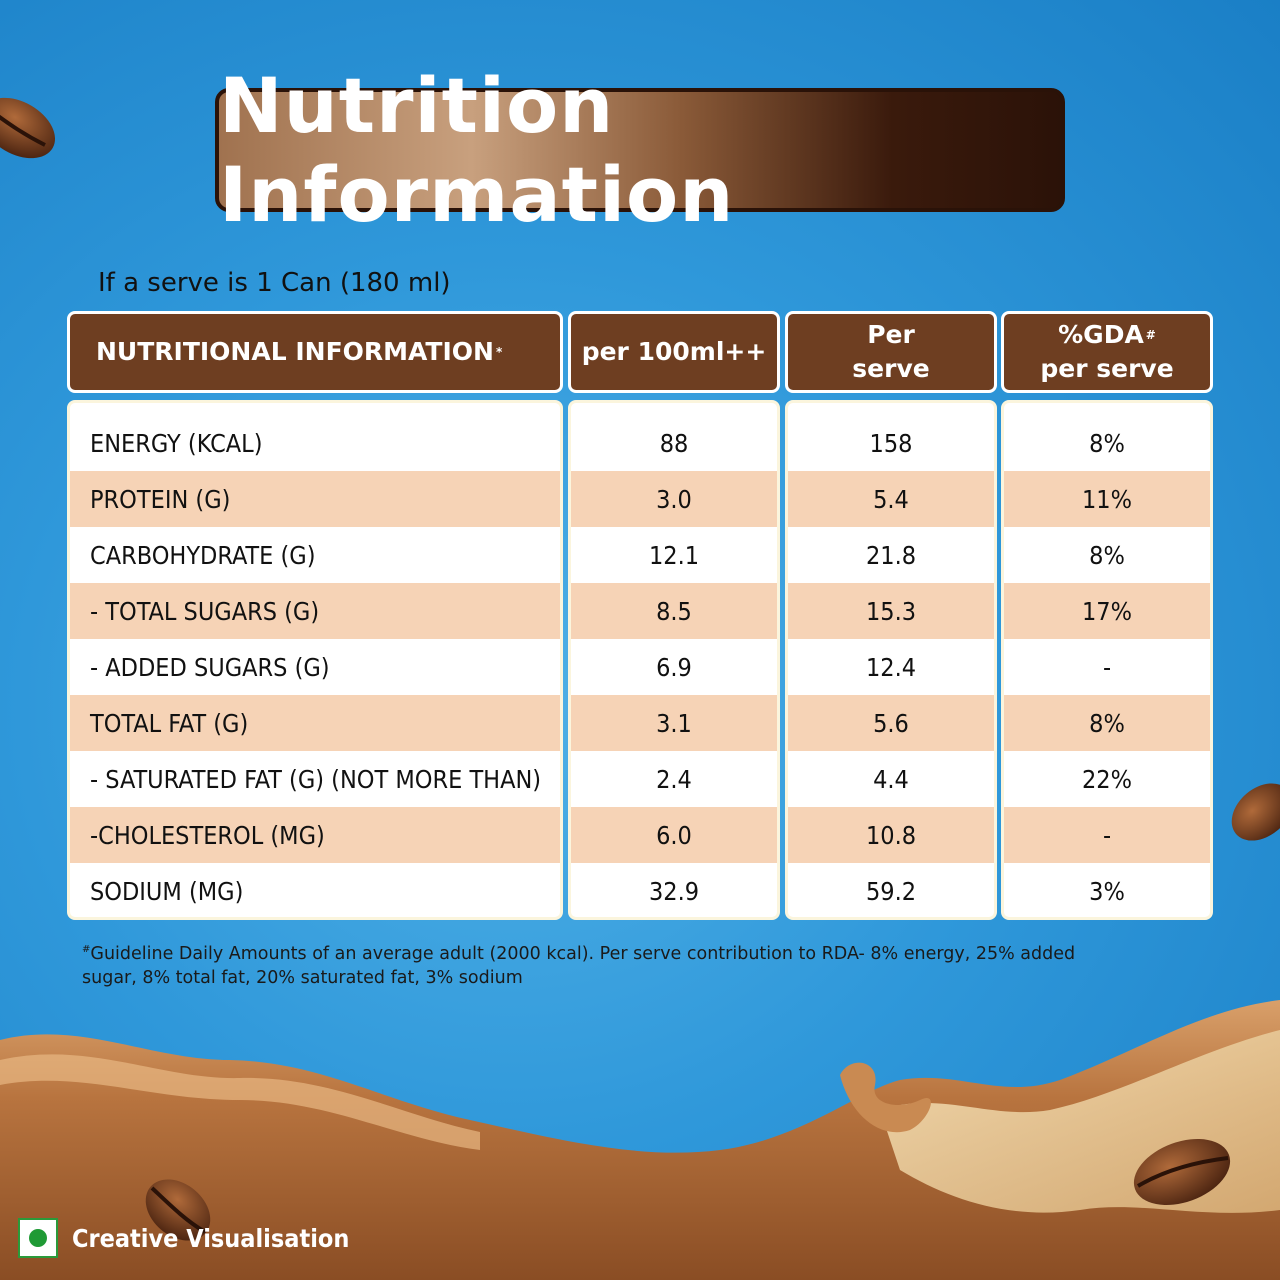 This screenshot has height=1280, width=1280. I want to click on table-row: 59.2, so click(891, 890).